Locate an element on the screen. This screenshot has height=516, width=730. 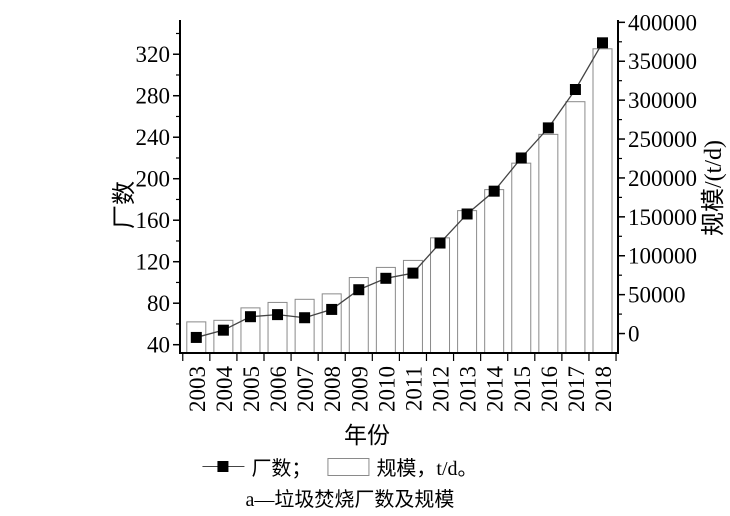
x-tick-label-2005: 2005 is located at coordinates (251, 389).